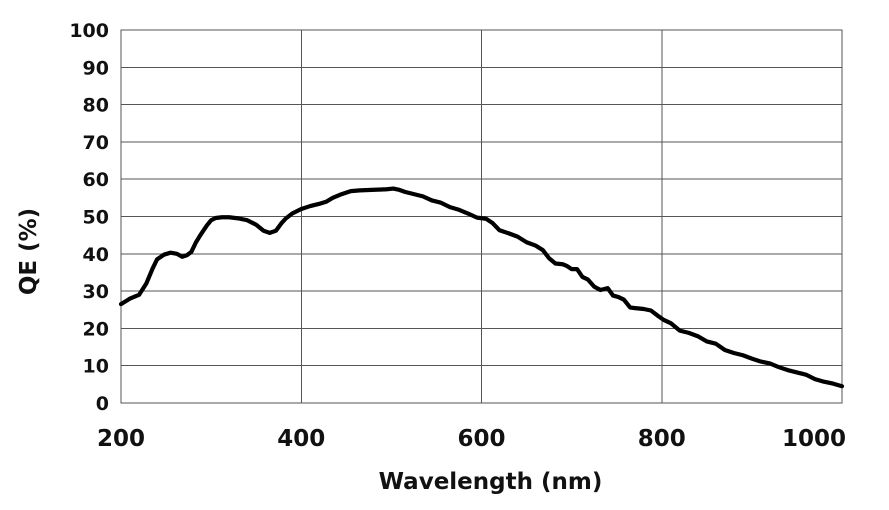  Describe the element at coordinates (121, 439) in the screenshot. I see `x-tick-label-200: 200` at that location.